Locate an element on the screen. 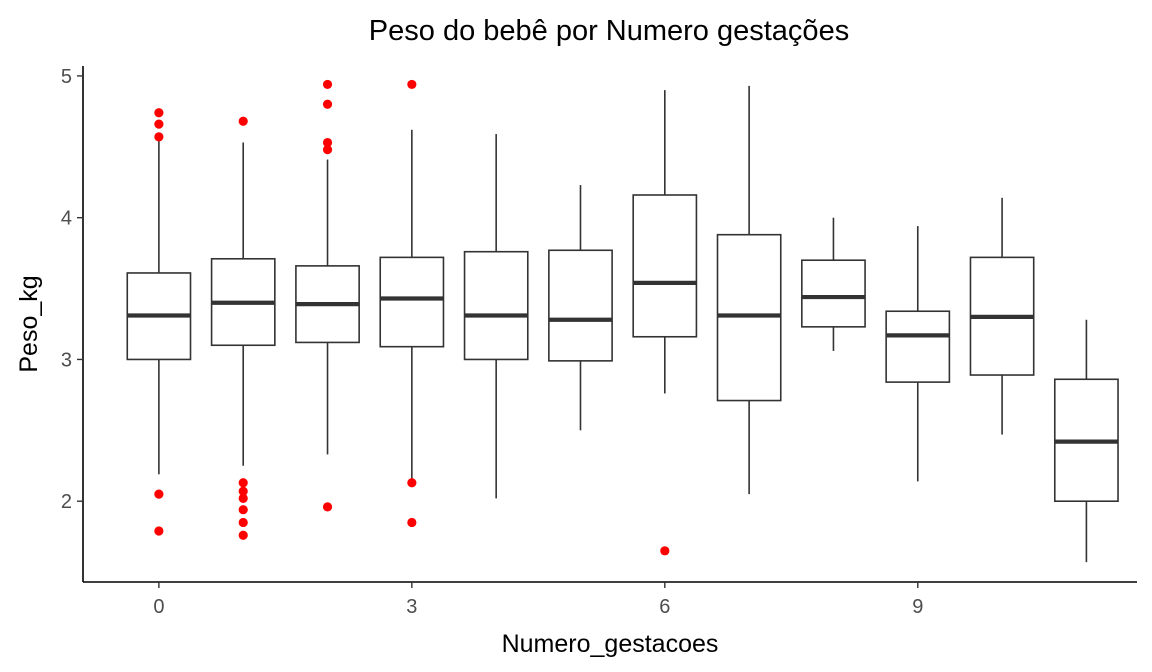 The width and height of the screenshot is (1152, 672). x-tick-label: 6 is located at coordinates (664, 607).